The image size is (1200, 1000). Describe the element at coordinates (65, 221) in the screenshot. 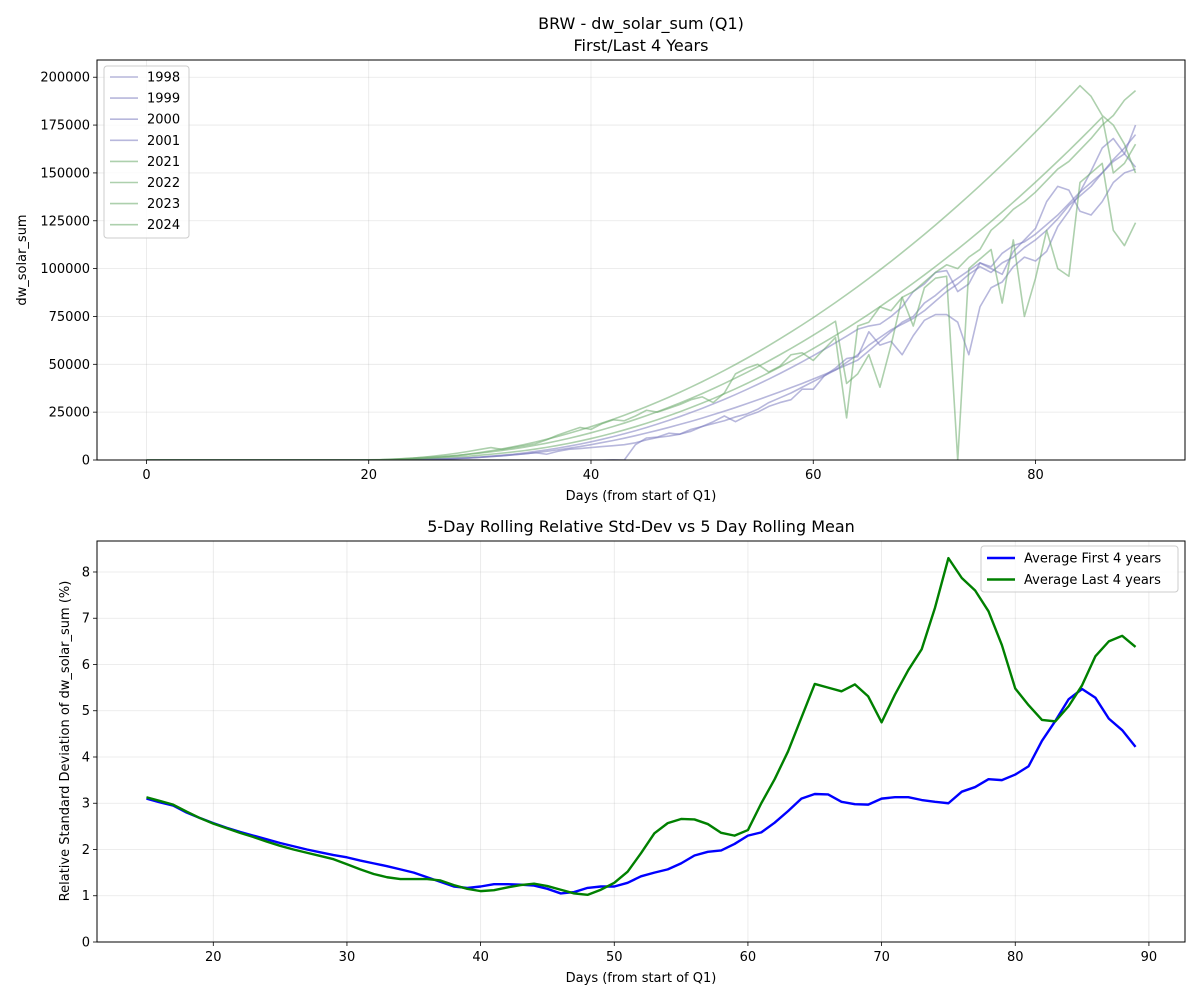

I see `top-ytick-label: 125000` at that location.